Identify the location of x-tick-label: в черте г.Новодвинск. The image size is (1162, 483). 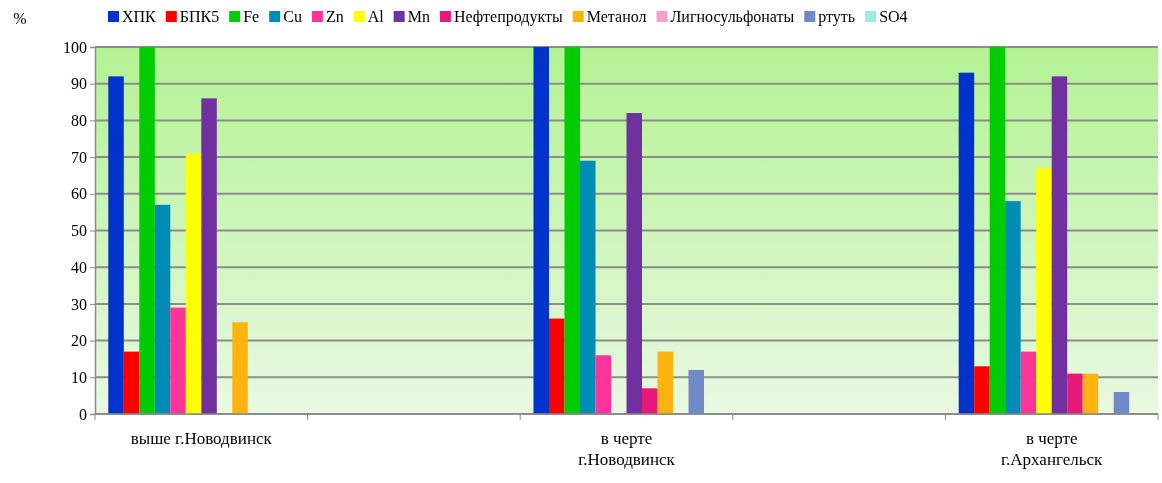
(627, 449).